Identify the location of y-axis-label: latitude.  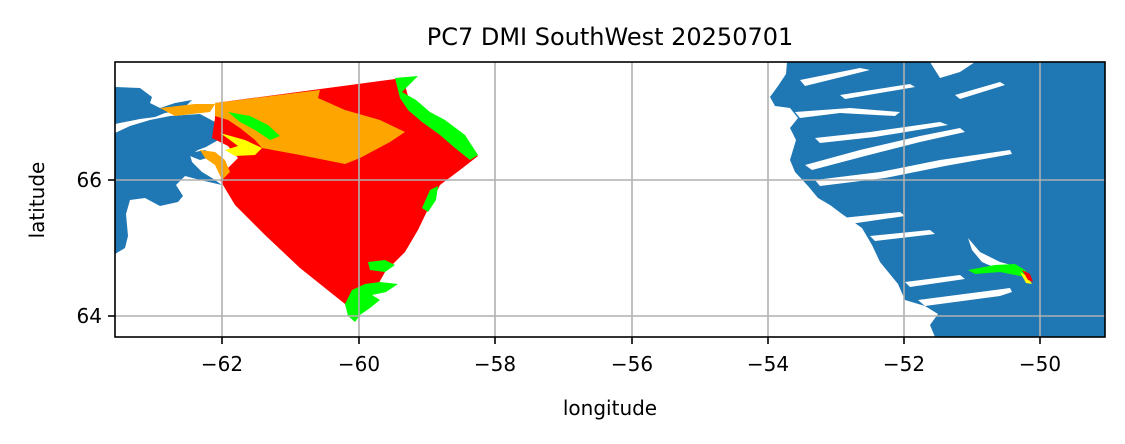
(37, 200).